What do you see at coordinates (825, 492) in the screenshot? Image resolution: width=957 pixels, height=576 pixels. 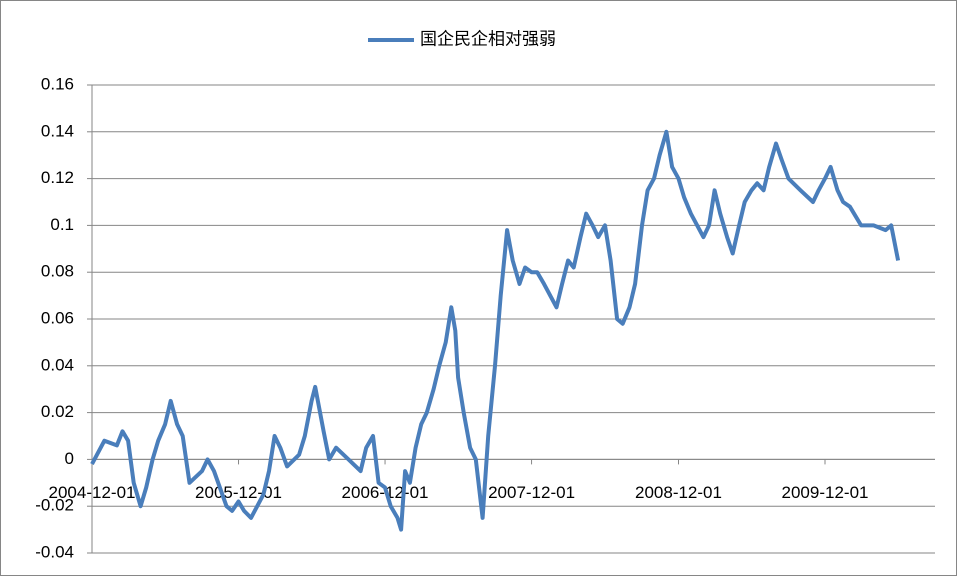 I see `x-tick-label: 2009-12-01` at bounding box center [825, 492].